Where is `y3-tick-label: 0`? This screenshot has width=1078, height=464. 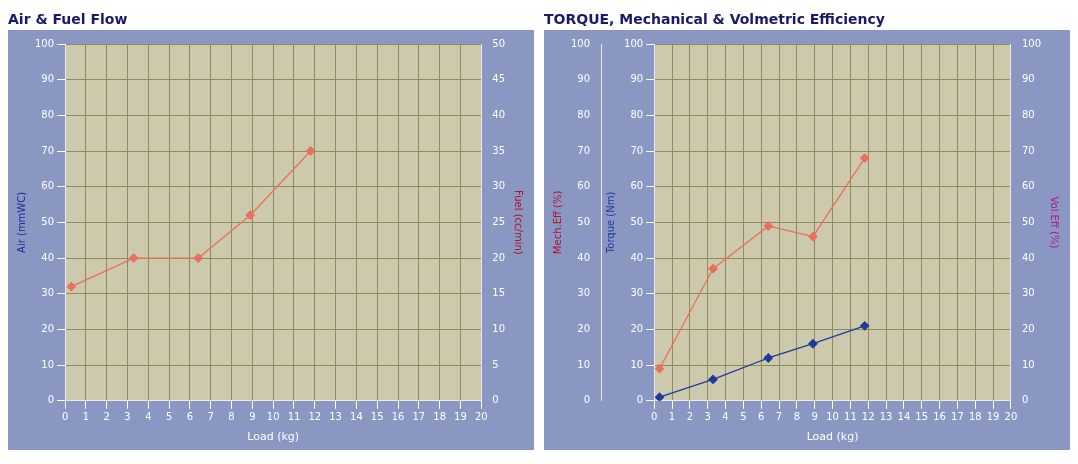 y3-tick-label: 0 is located at coordinates (640, 400).